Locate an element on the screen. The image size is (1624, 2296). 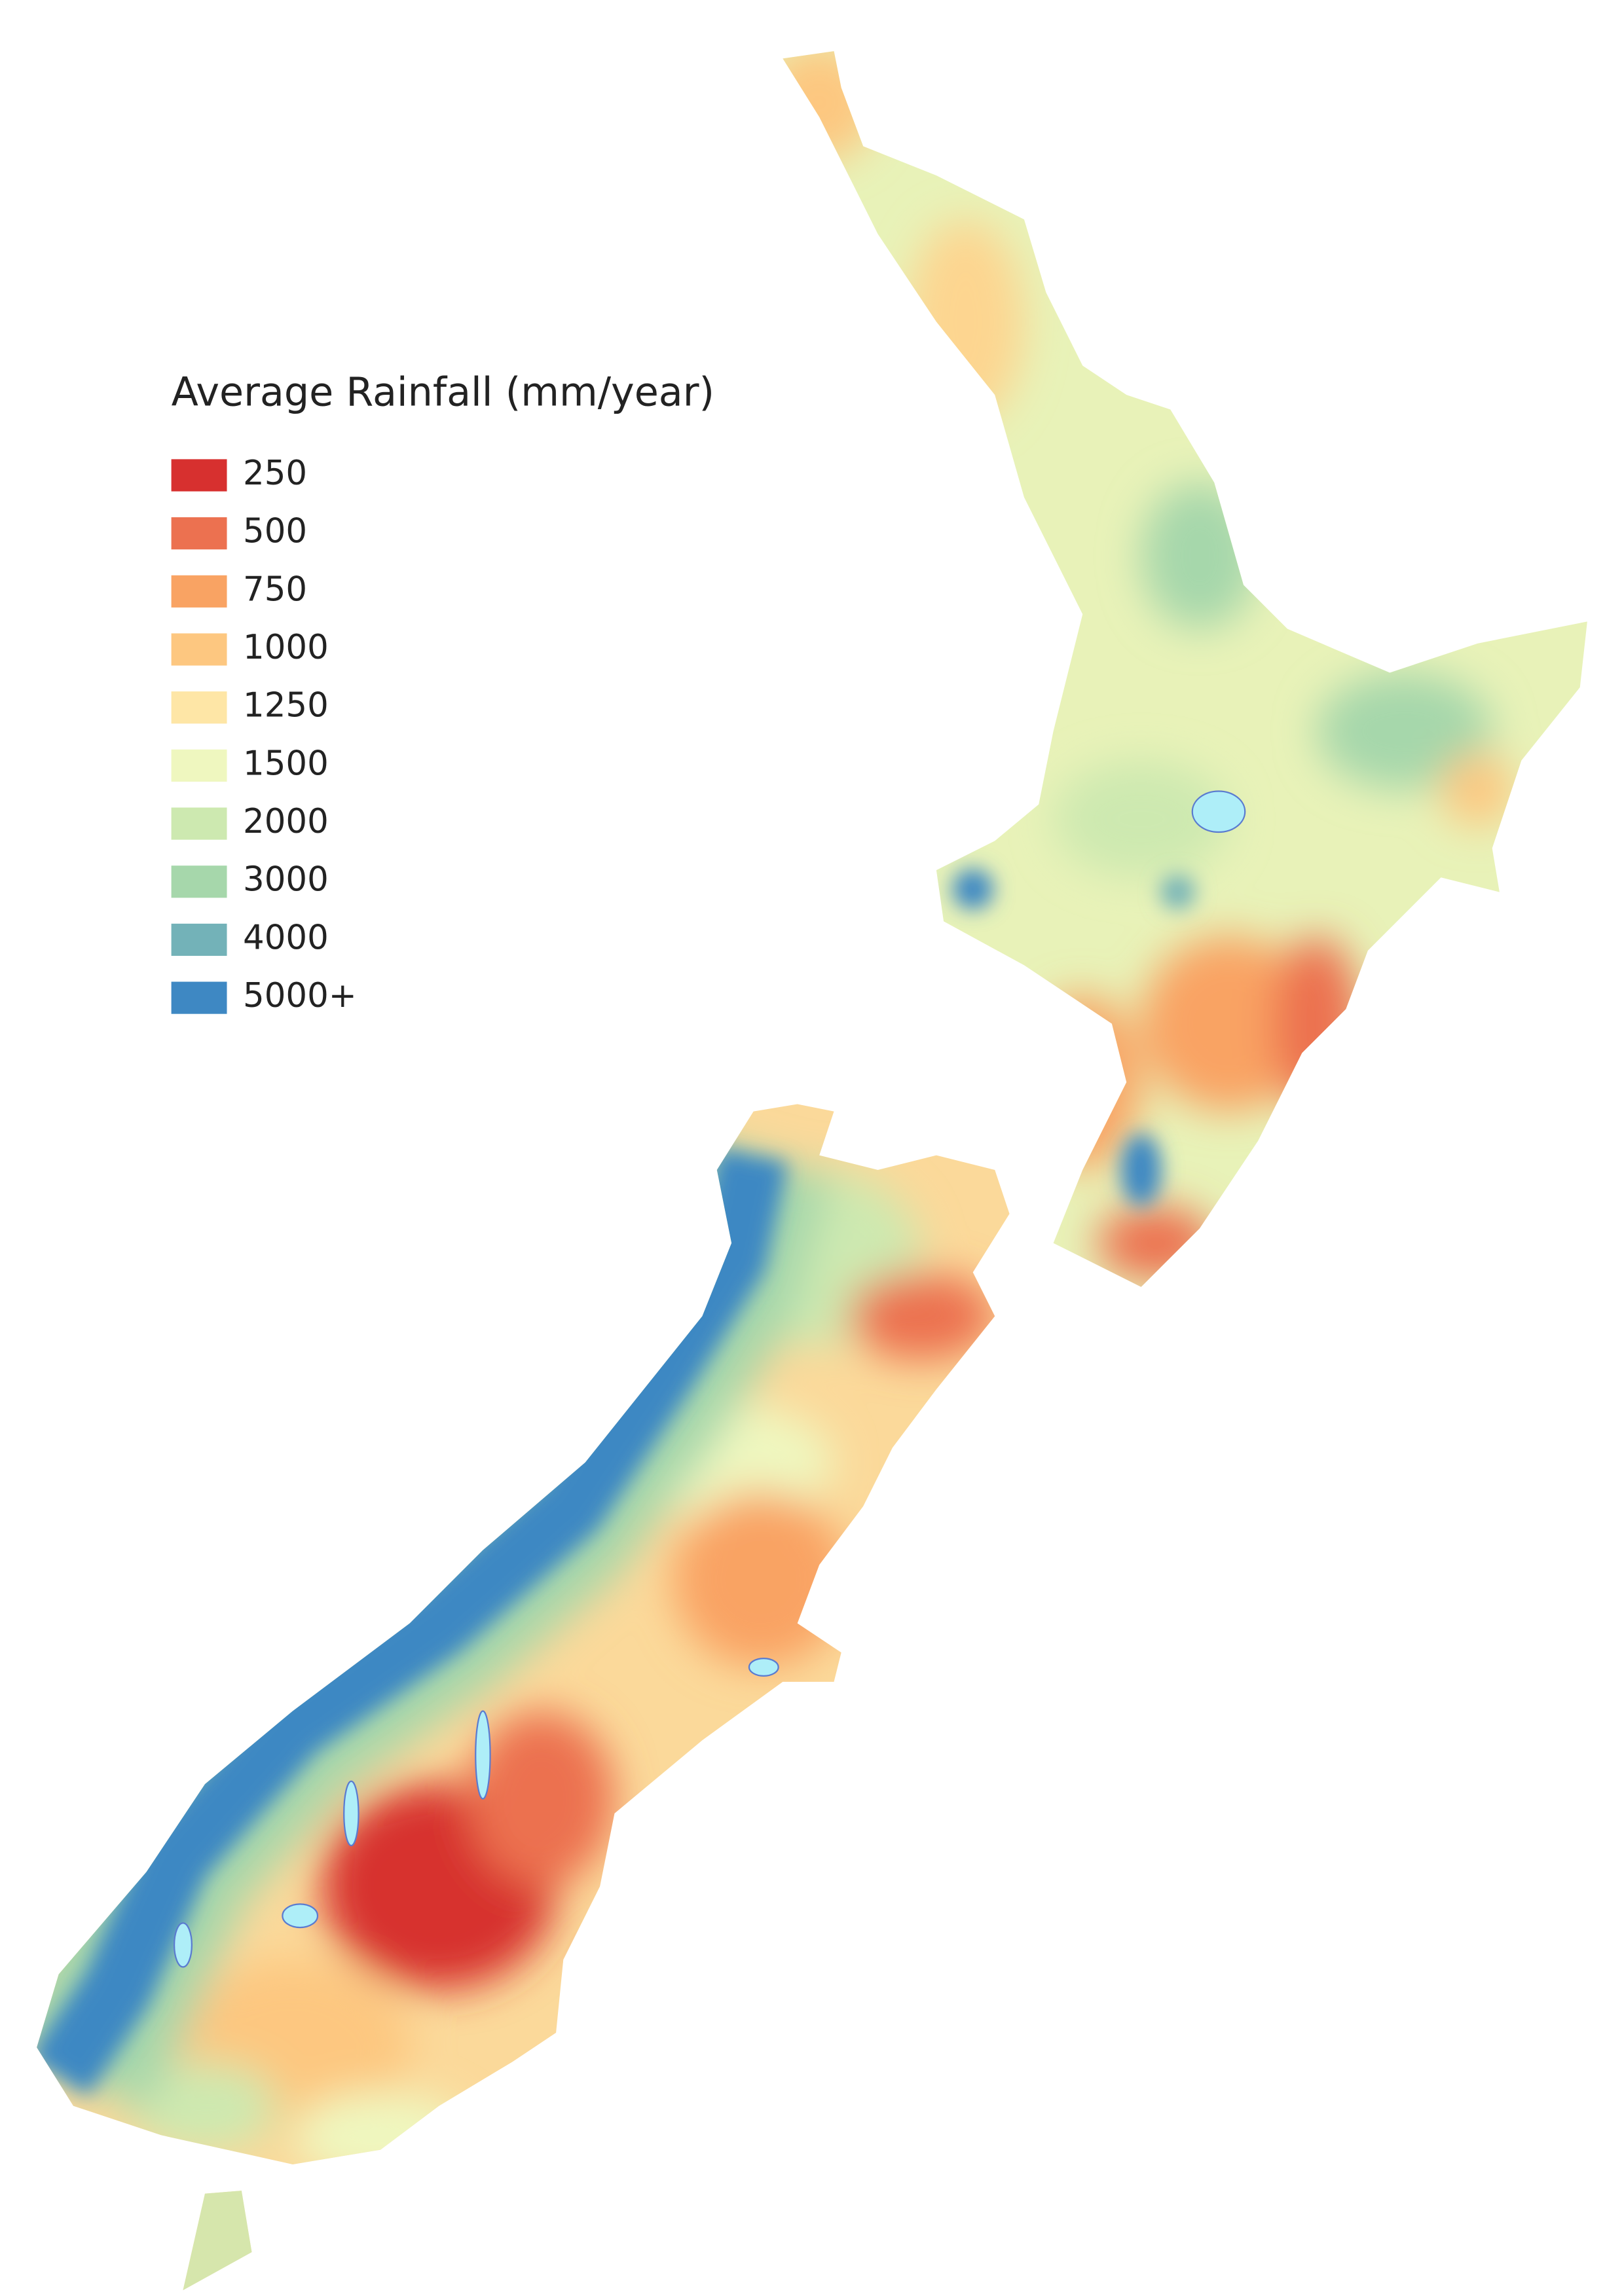
legend-label: 1250 is located at coordinates (286, 705).